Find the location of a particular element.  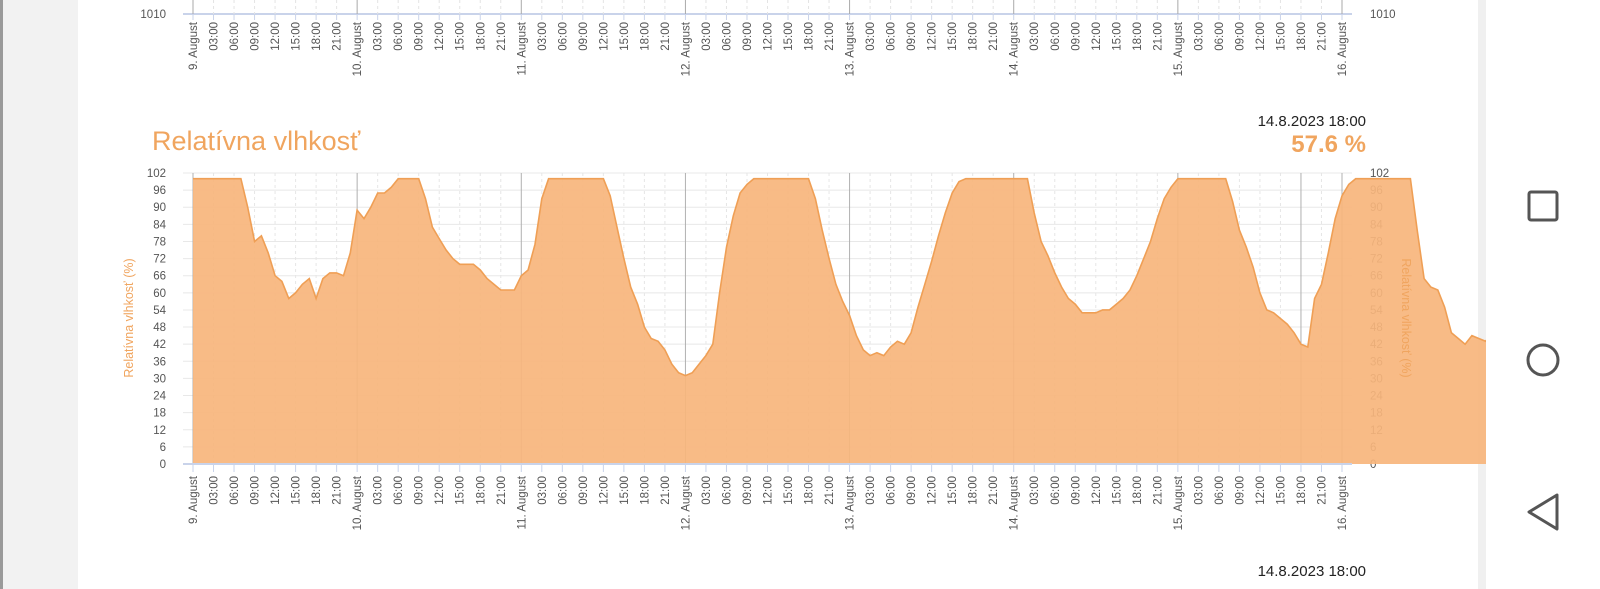

y-tick-label: 36 is located at coordinates (159, 362).